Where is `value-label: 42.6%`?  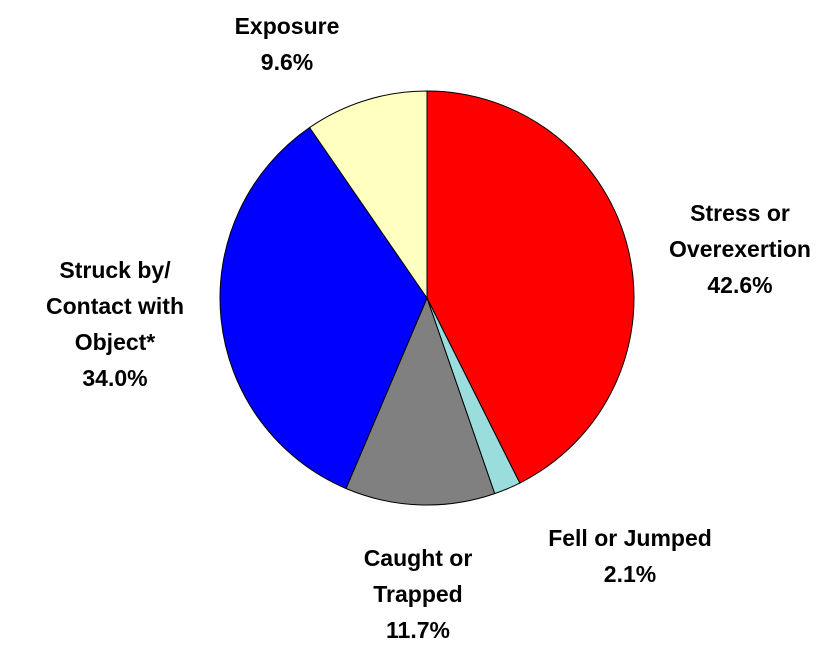 value-label: 42.6% is located at coordinates (740, 285).